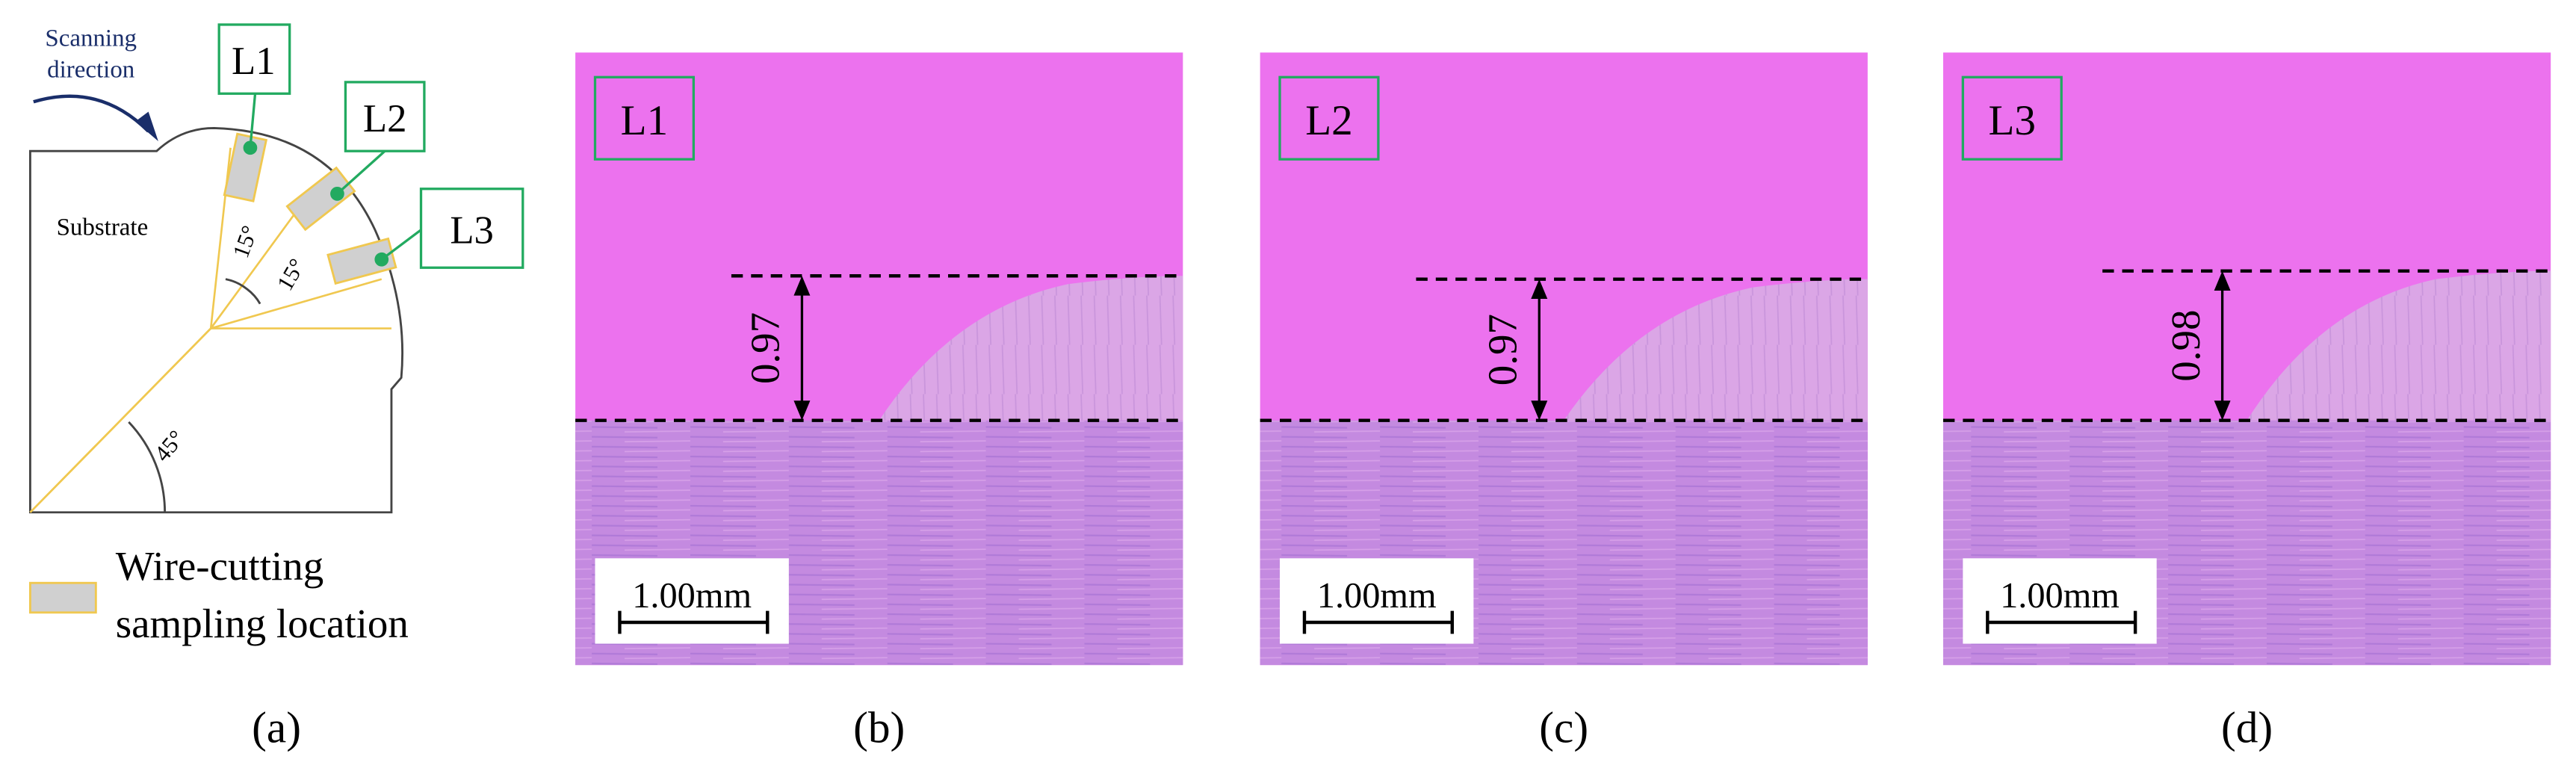  What do you see at coordinates (1563, 727) in the screenshot?
I see `caption: (c)` at bounding box center [1563, 727].